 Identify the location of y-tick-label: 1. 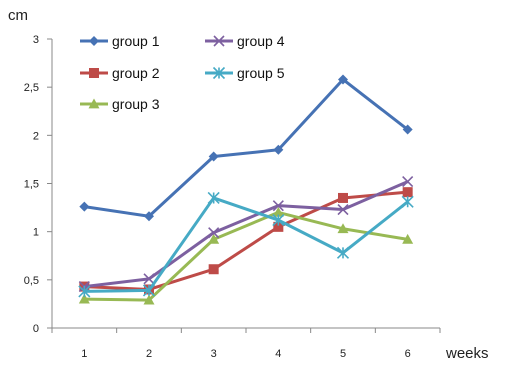
(36, 233).